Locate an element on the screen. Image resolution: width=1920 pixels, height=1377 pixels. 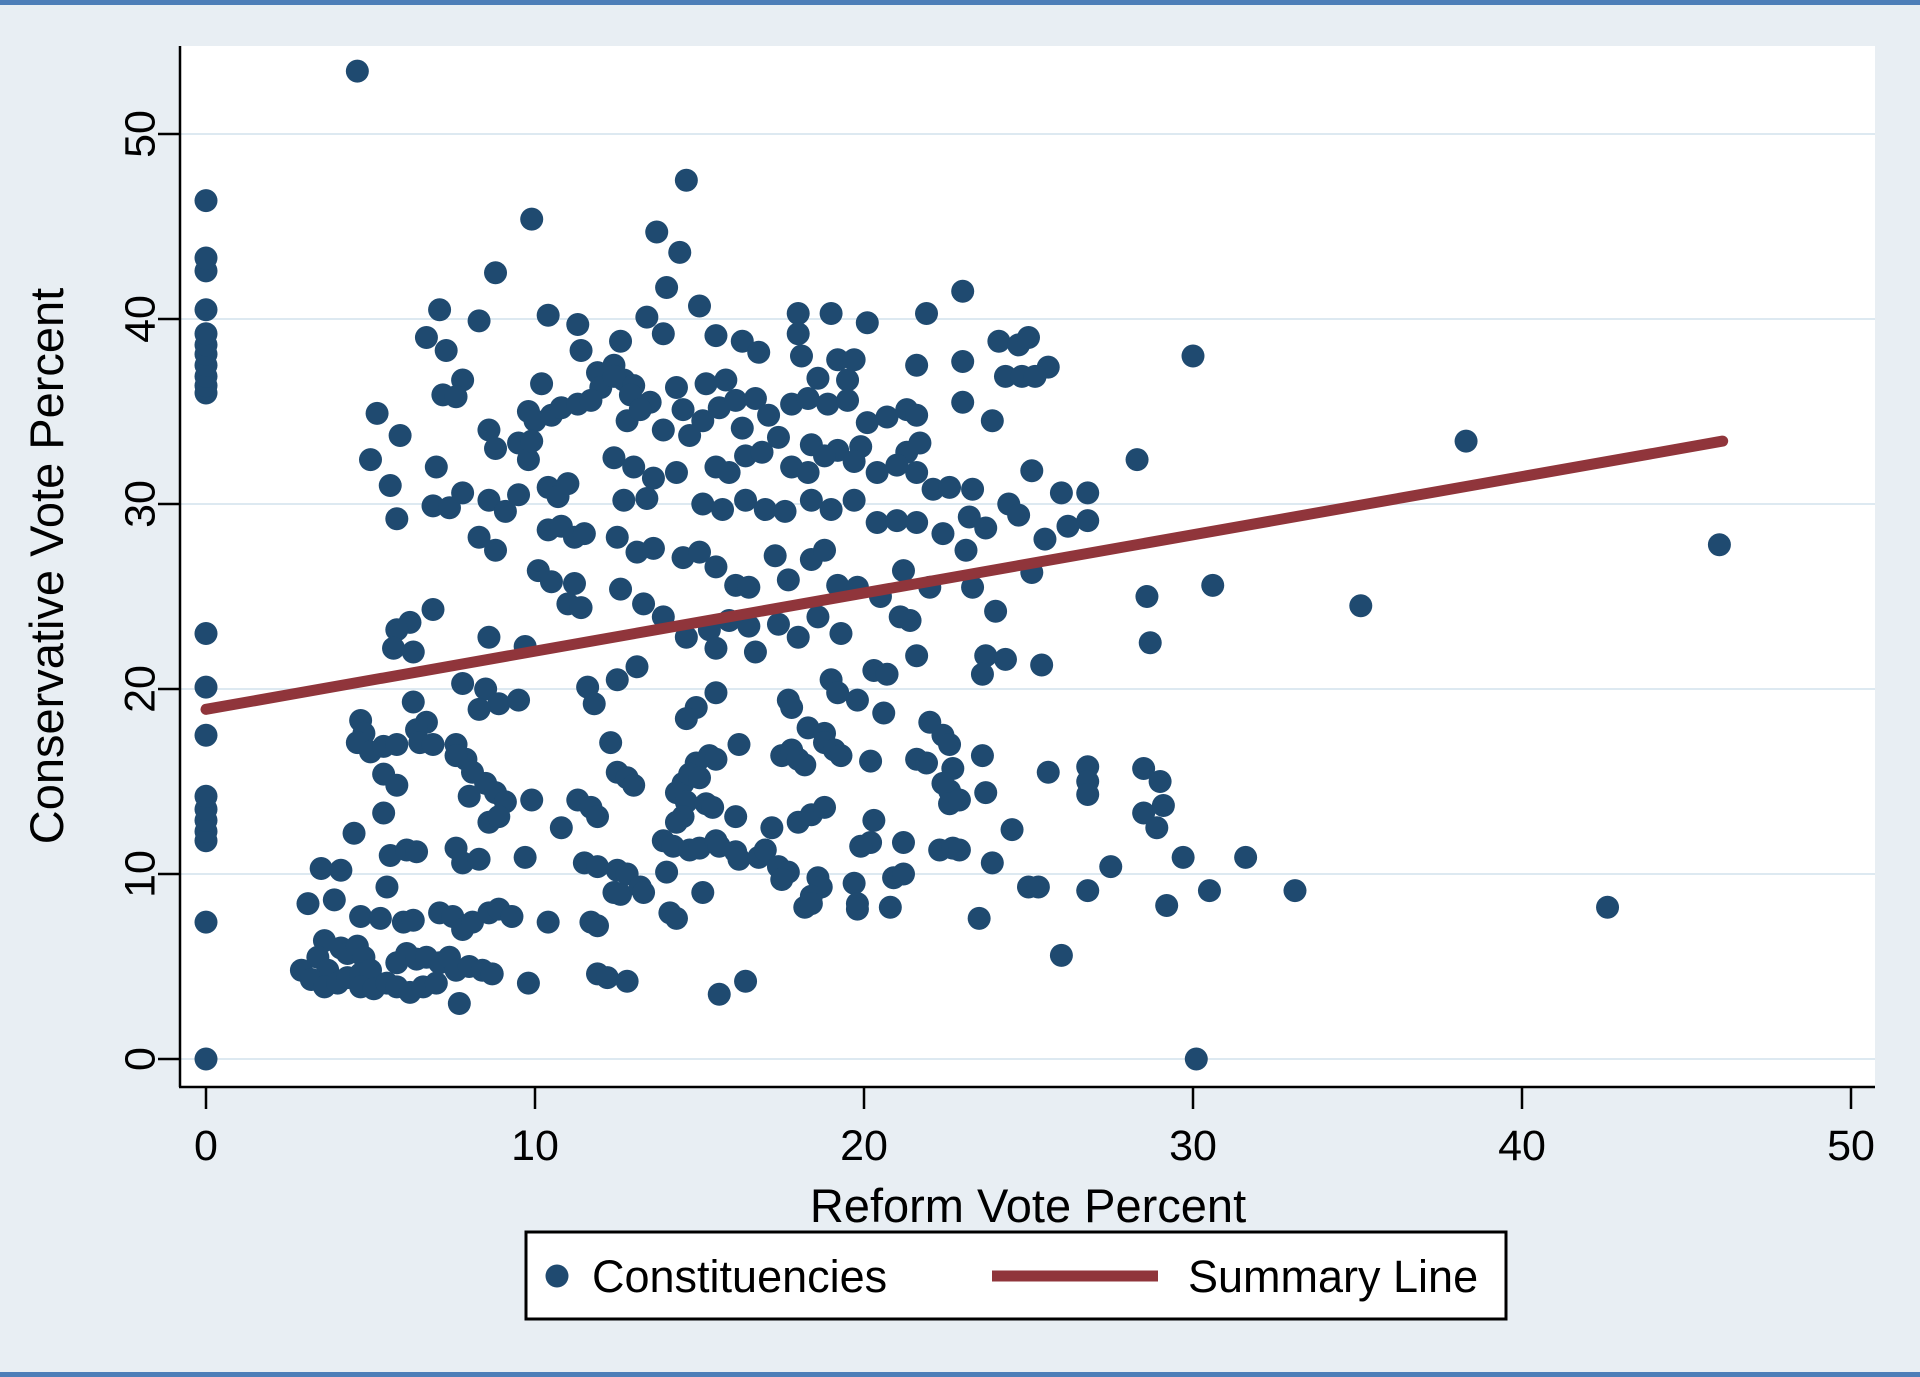
x-tick-label: 30 is located at coordinates (1193, 1146).